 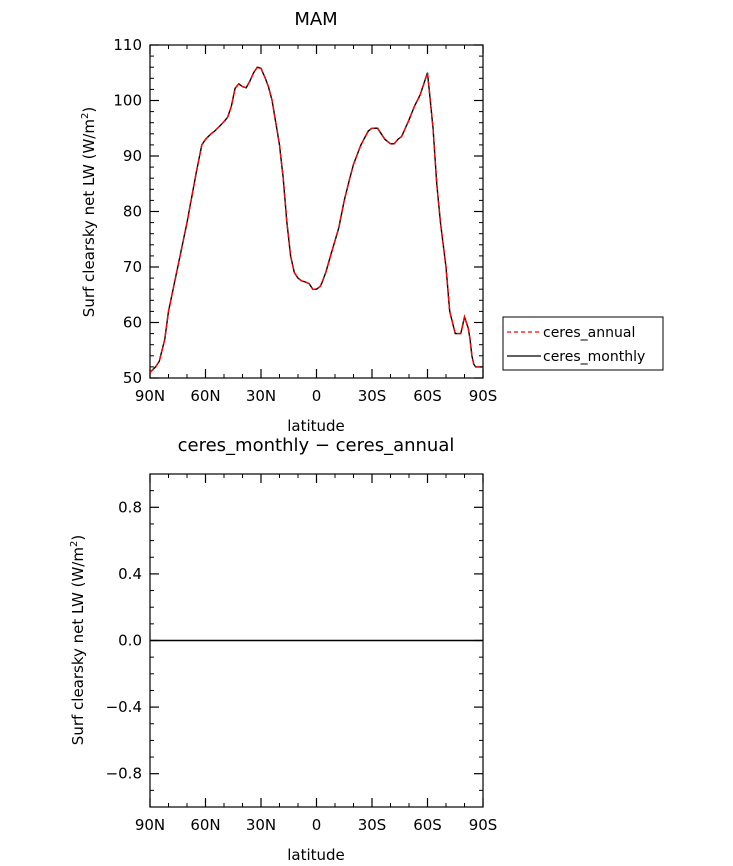 I want to click on top-x-tick-labels: 90N 60N 30N 0 30S 60S 90S, so click(x=316, y=396).